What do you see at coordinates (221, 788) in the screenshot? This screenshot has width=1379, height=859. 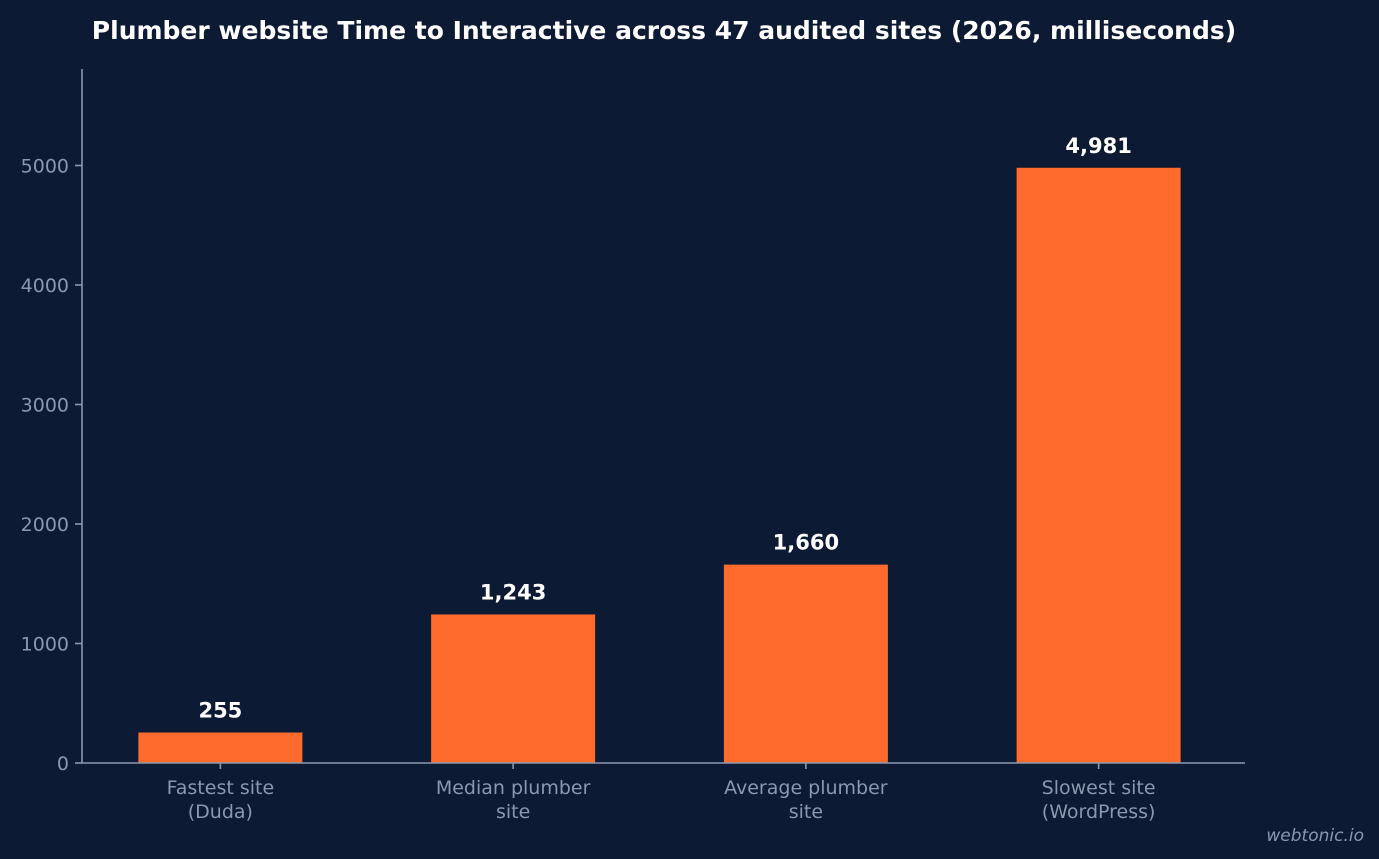 I see `x-category-label: Fastest site` at bounding box center [221, 788].